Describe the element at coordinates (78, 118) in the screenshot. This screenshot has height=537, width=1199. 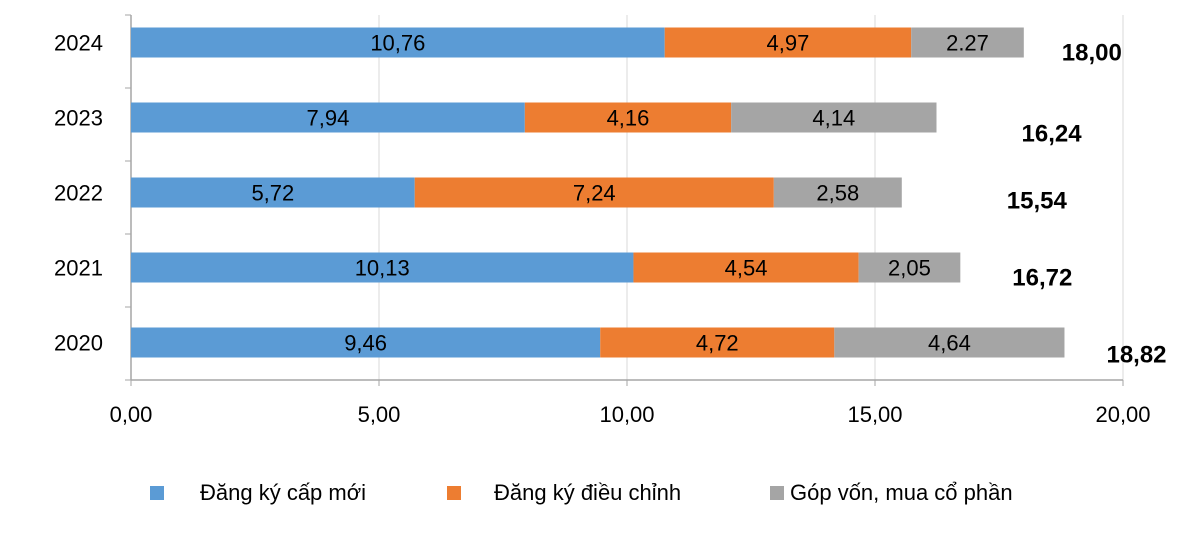
I see `y-category-label: 2023` at that location.